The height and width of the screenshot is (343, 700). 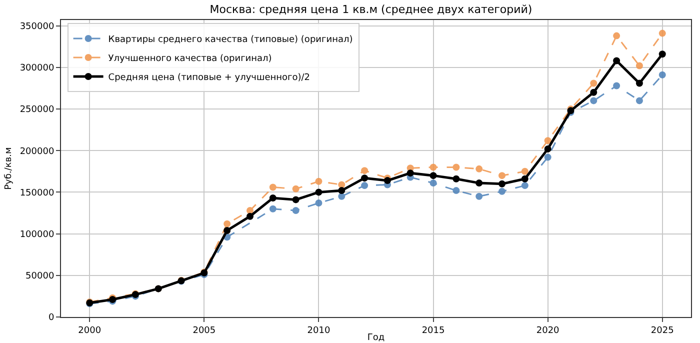 I want to click on legend-label: Квартиры среднего качества (типовые) (оригинал), so click(x=230, y=39).